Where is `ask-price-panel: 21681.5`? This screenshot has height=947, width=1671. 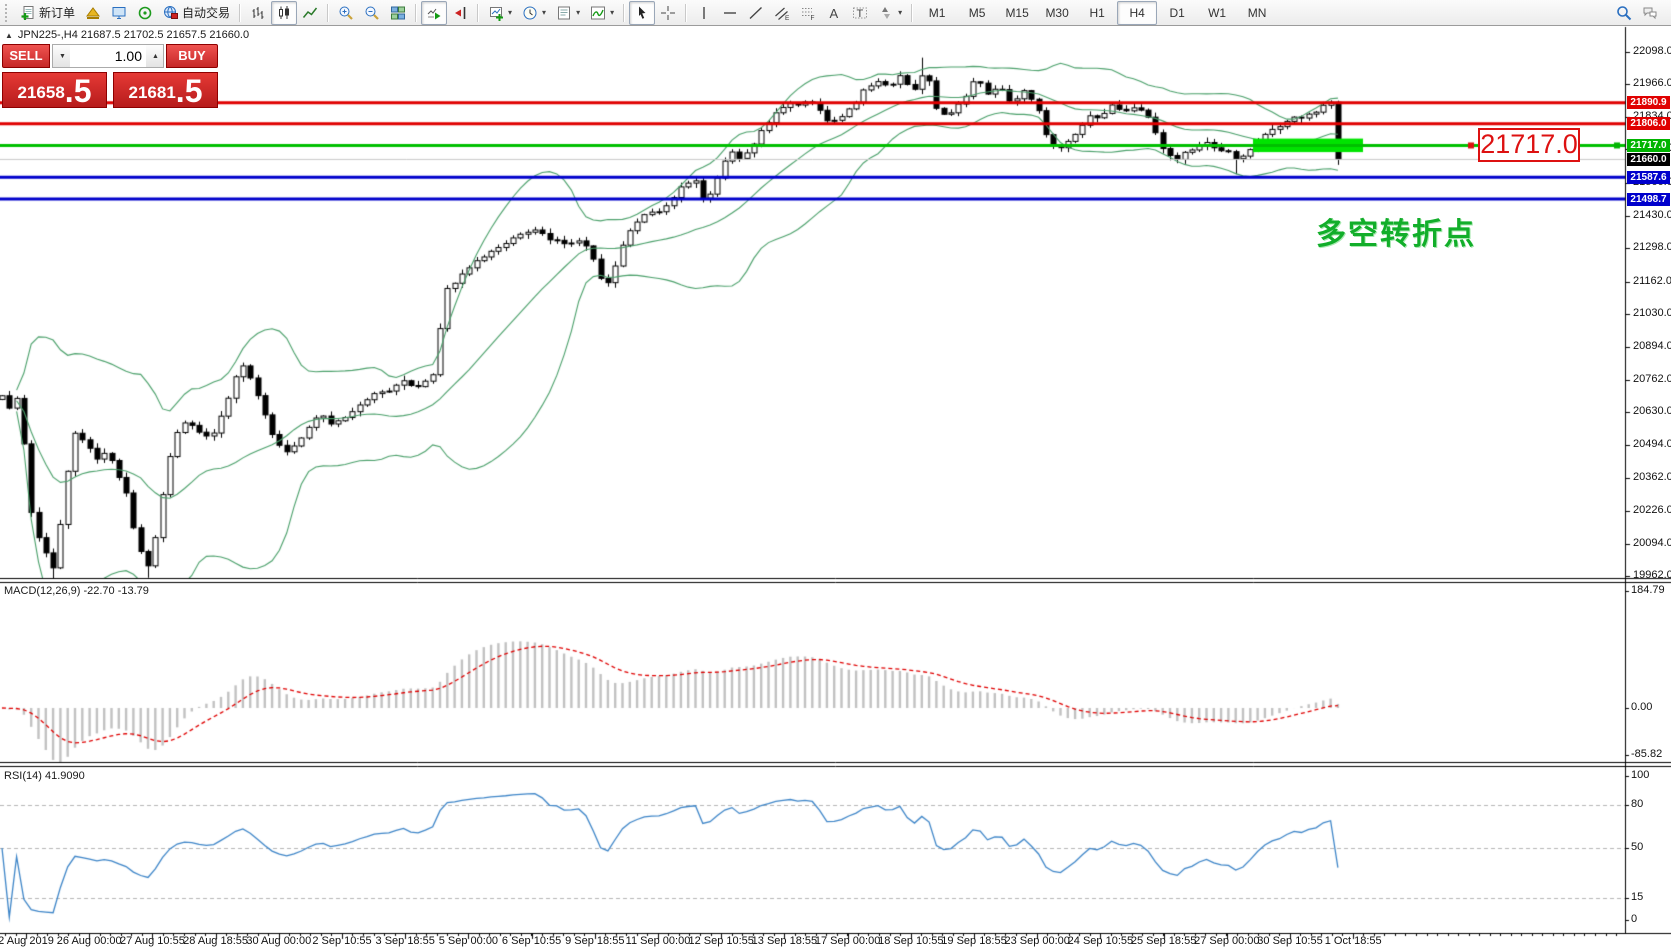
ask-price-panel: 21681.5 is located at coordinates (165, 90).